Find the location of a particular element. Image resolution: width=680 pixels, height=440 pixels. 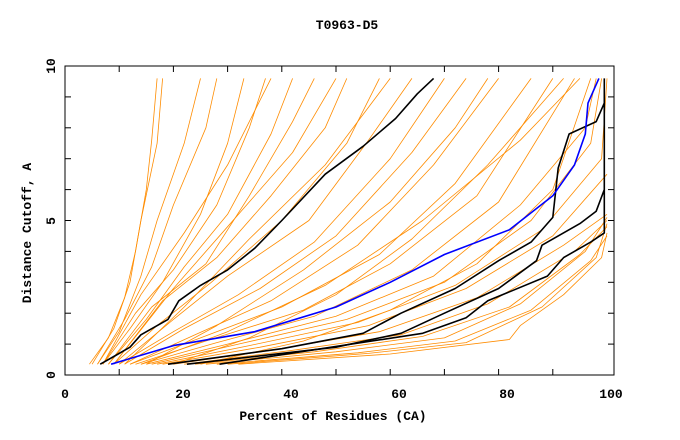

y-axis-label: Distance Cutoff, A is located at coordinates (27, 233).